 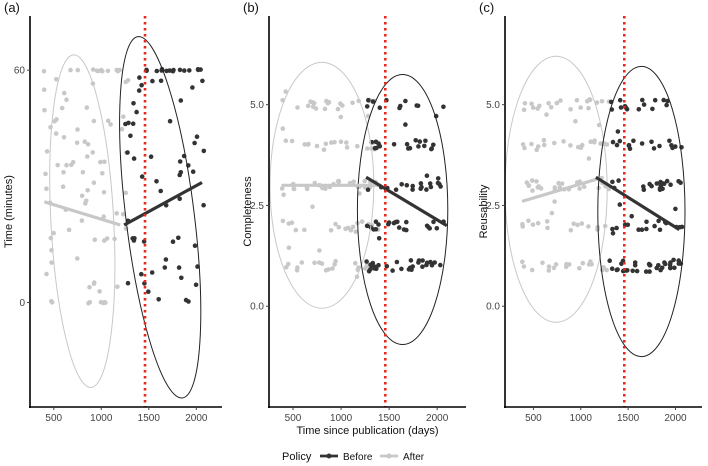 I want to click on ellipse-before, so click(x=641, y=211).